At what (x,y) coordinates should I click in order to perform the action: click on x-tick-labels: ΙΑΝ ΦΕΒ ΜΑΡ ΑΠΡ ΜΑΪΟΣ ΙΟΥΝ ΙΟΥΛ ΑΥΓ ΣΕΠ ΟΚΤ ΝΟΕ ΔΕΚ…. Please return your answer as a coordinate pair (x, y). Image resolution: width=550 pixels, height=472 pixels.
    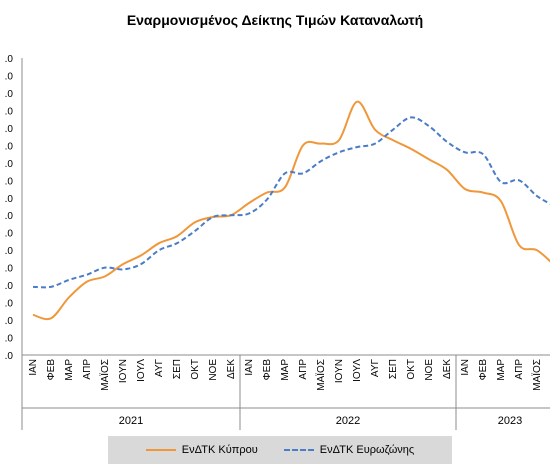
    Looking at the image, I should click on (285, 375).